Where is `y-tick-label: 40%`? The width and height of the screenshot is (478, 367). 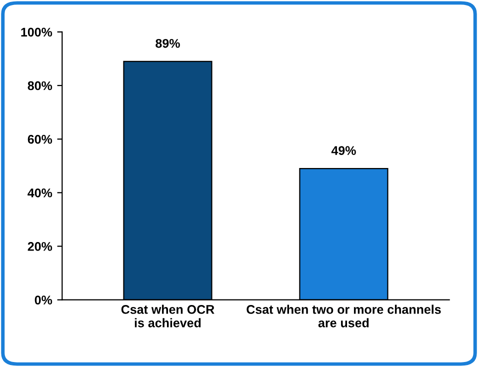
y-tick-label: 40% is located at coordinates (40, 193).